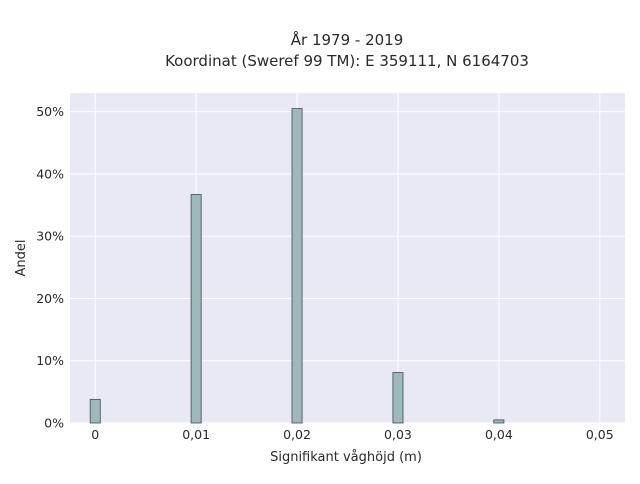 The image size is (640, 484). I want to click on x-tick-labels: 0 0,01 0,02 0,03 0,04 0,05, so click(352, 434).